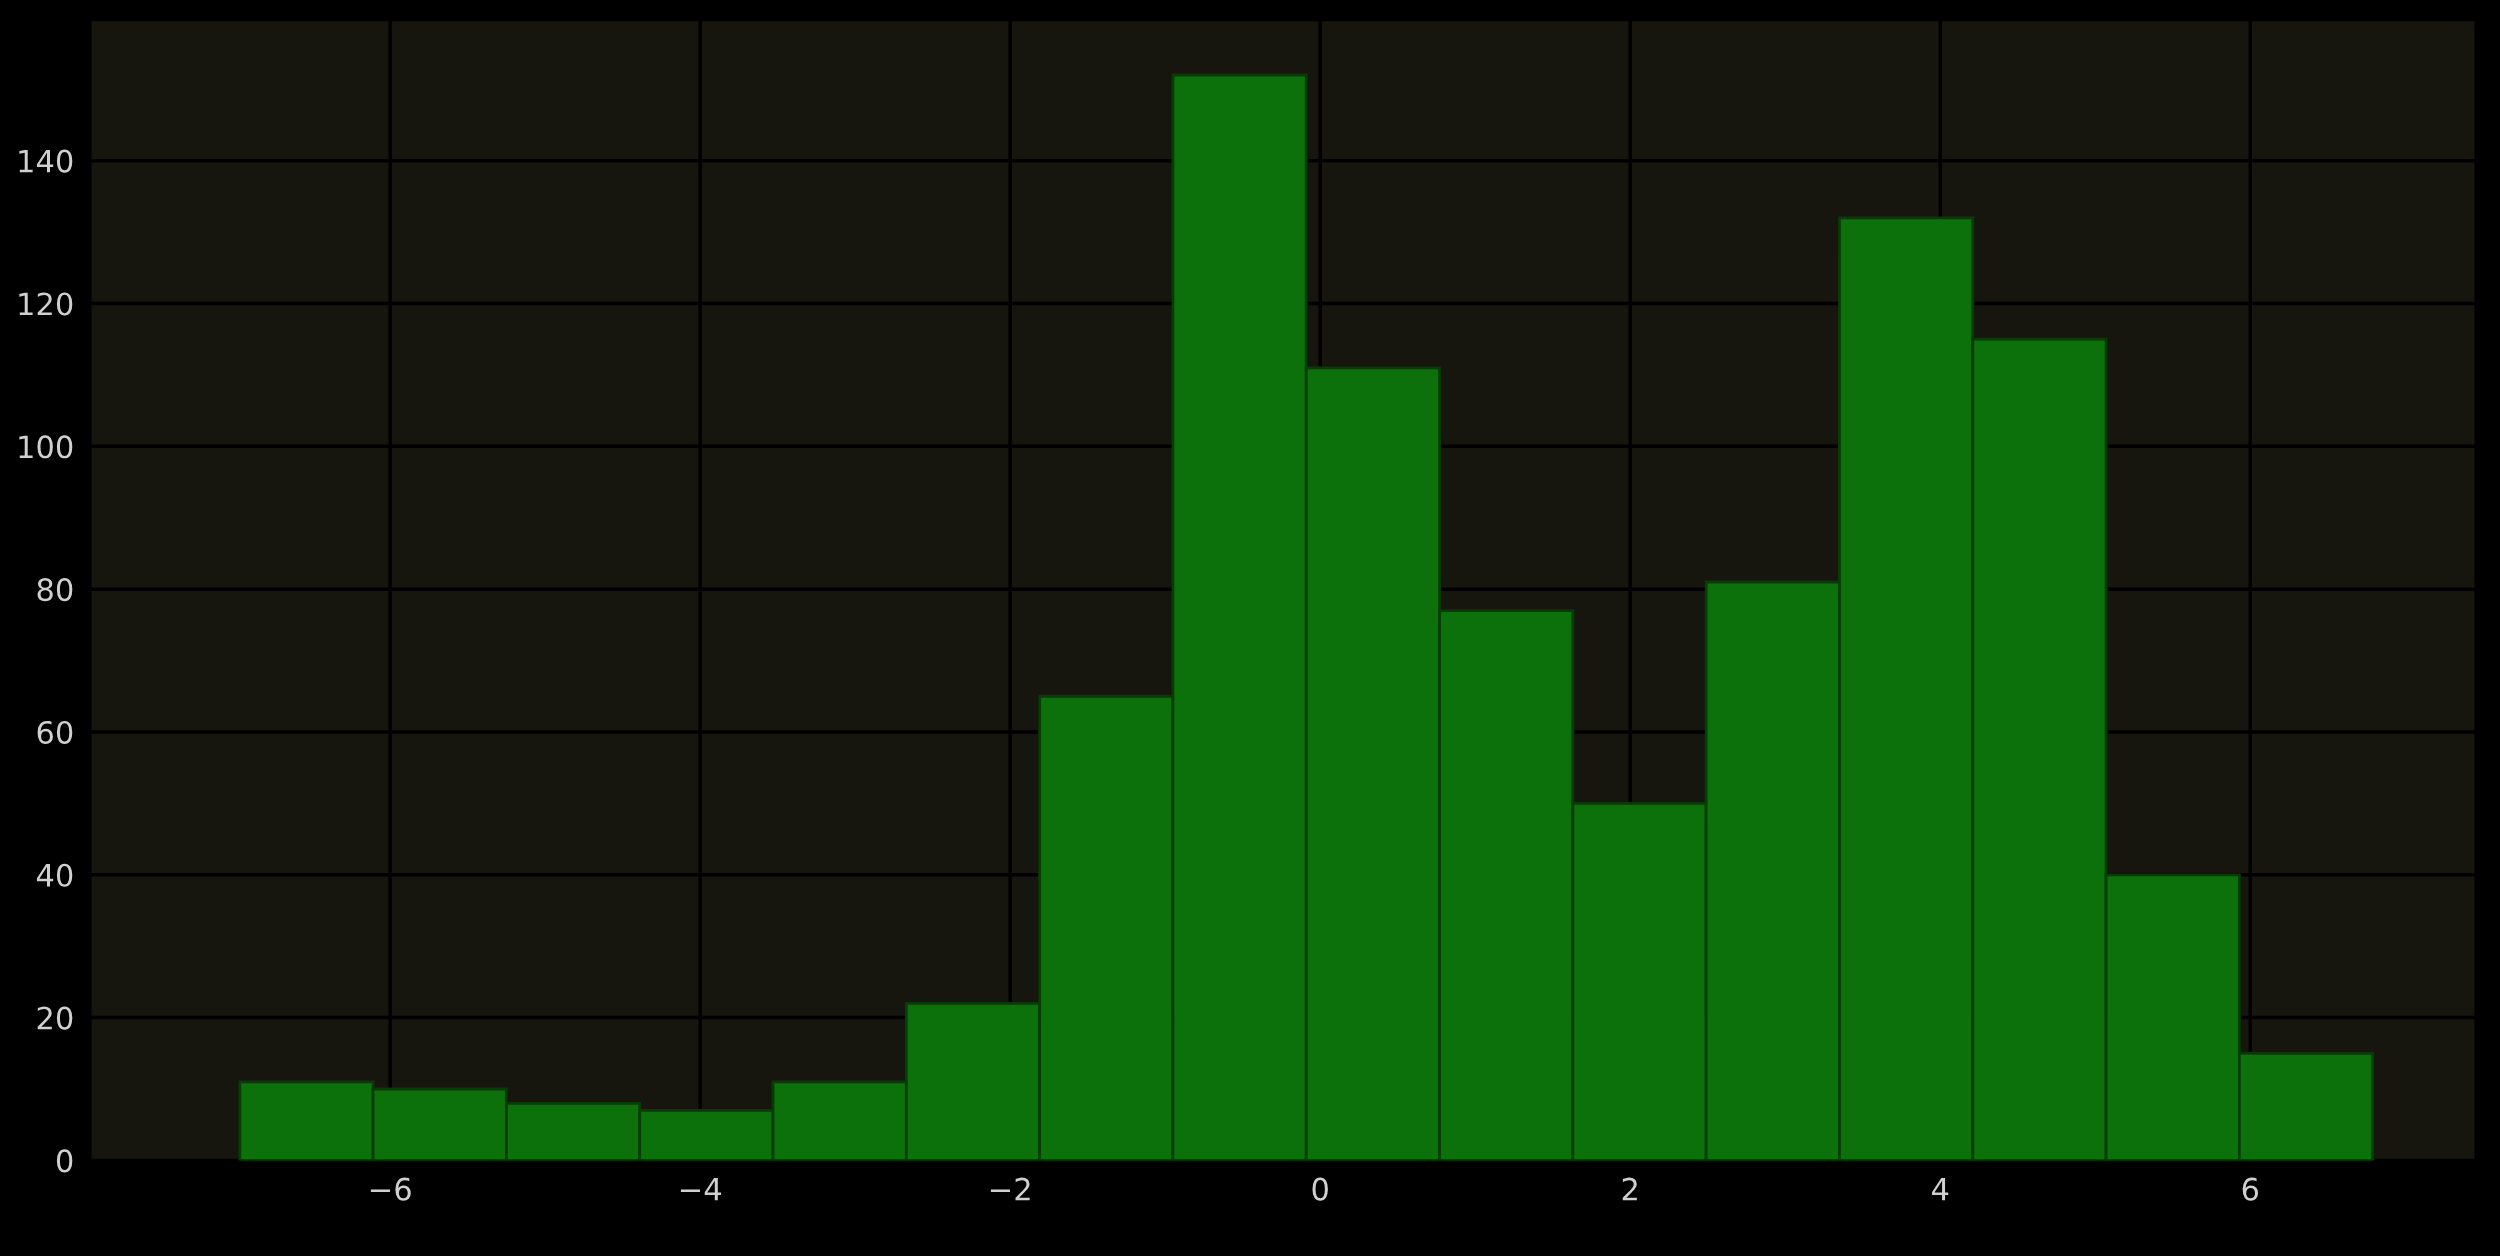 The height and width of the screenshot is (1256, 2500). What do you see at coordinates (54, 875) in the screenshot?
I see `y-tick-label: 40` at bounding box center [54, 875].